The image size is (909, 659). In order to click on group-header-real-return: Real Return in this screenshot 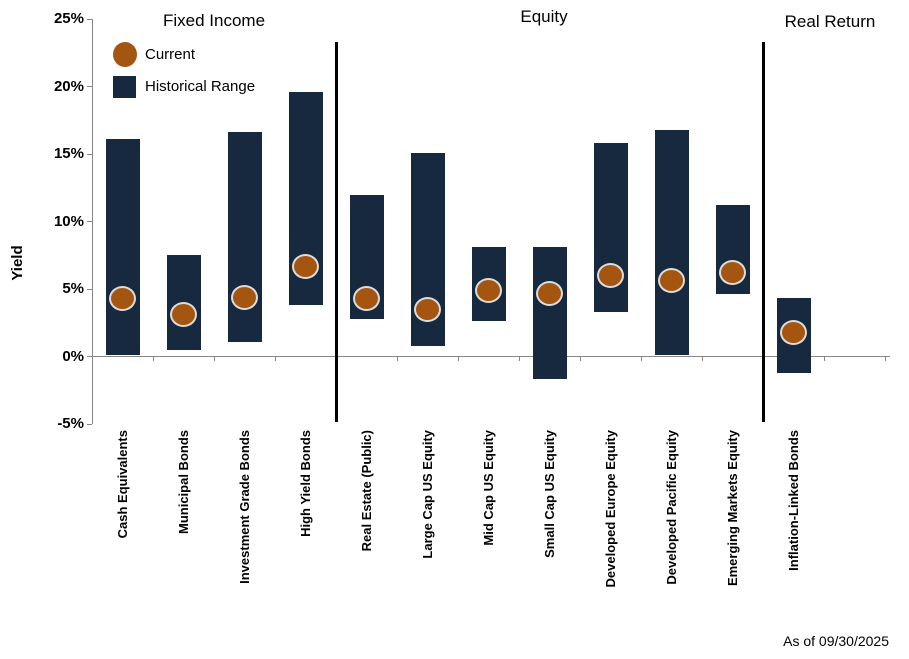, I will do `click(830, 21)`.